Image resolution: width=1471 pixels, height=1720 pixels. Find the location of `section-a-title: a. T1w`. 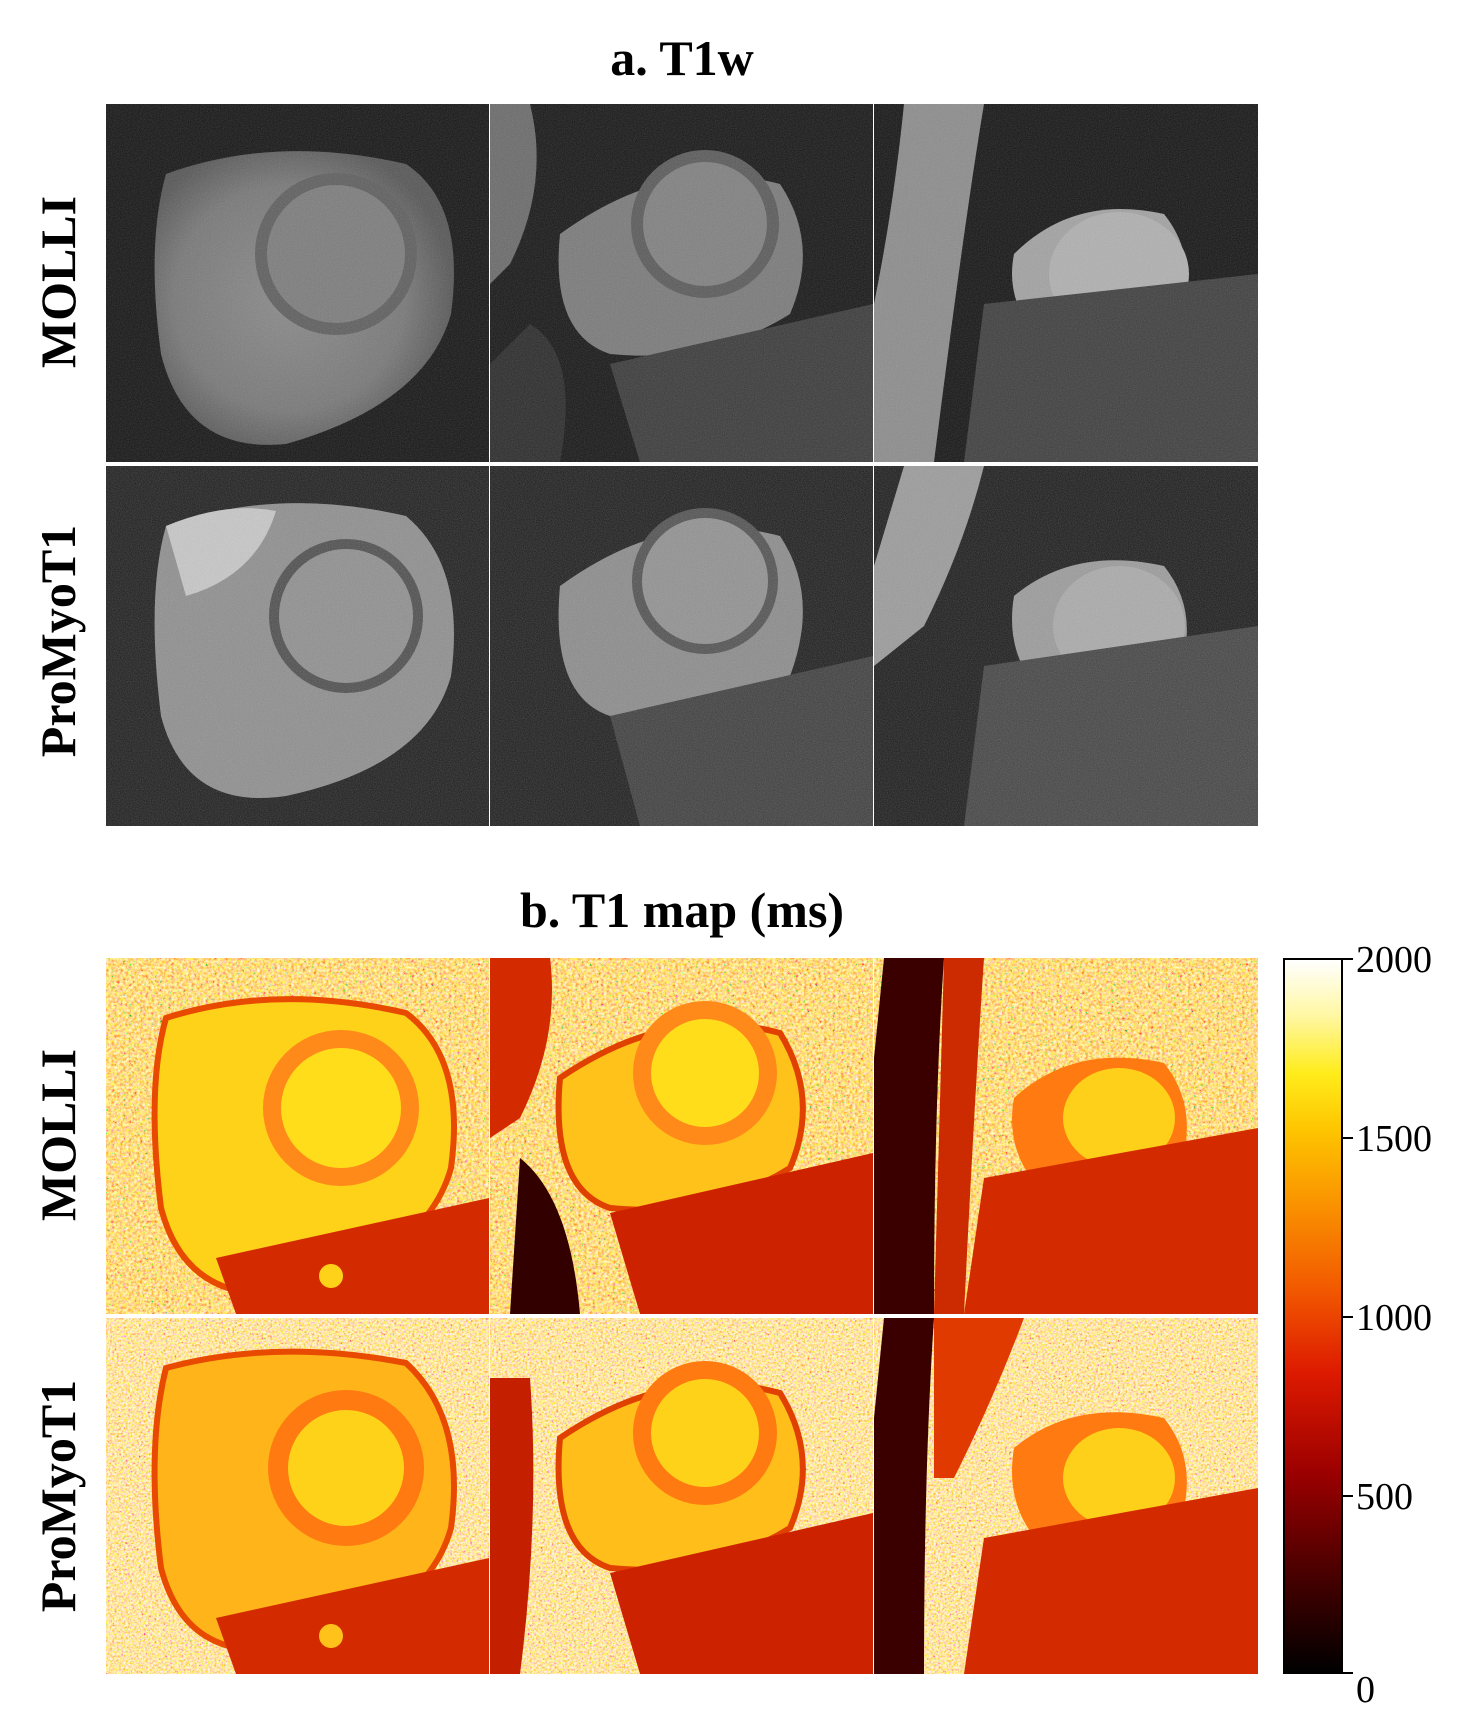

section-a-title: a. T1w is located at coordinates (682, 58).